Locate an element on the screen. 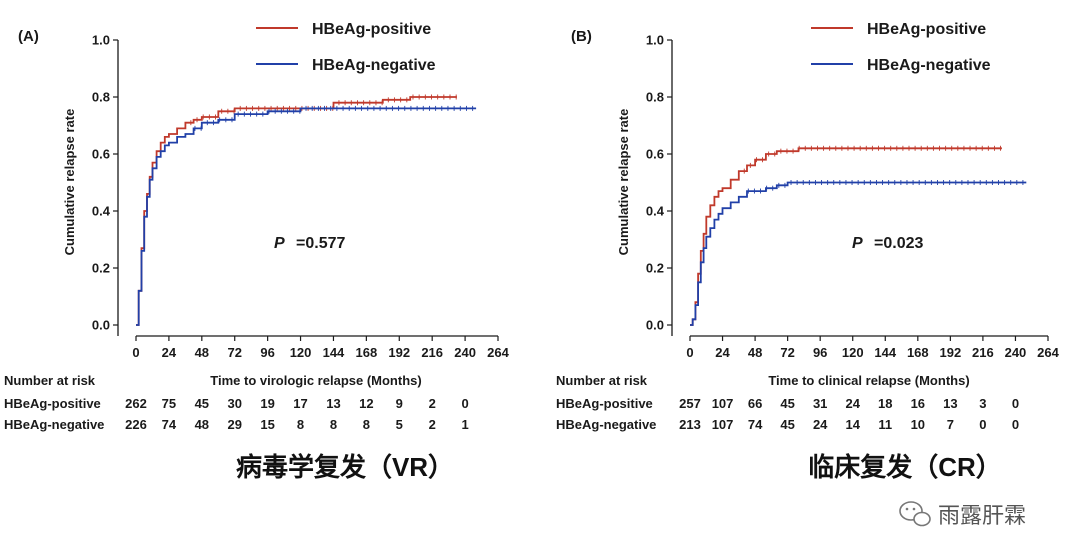  risk-cell: 12 is located at coordinates (366, 403).